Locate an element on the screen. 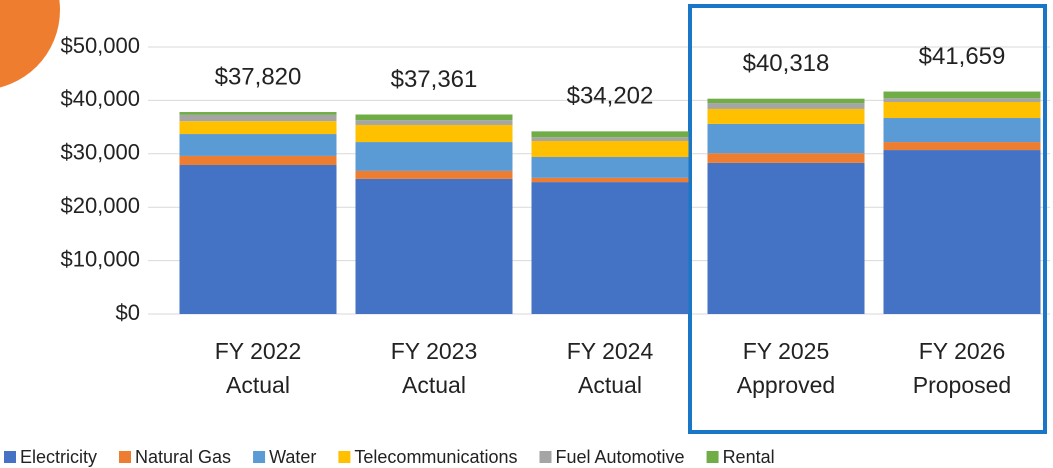 This screenshot has width=1053, height=468. x-tick-label: FY 2026 is located at coordinates (962, 351).